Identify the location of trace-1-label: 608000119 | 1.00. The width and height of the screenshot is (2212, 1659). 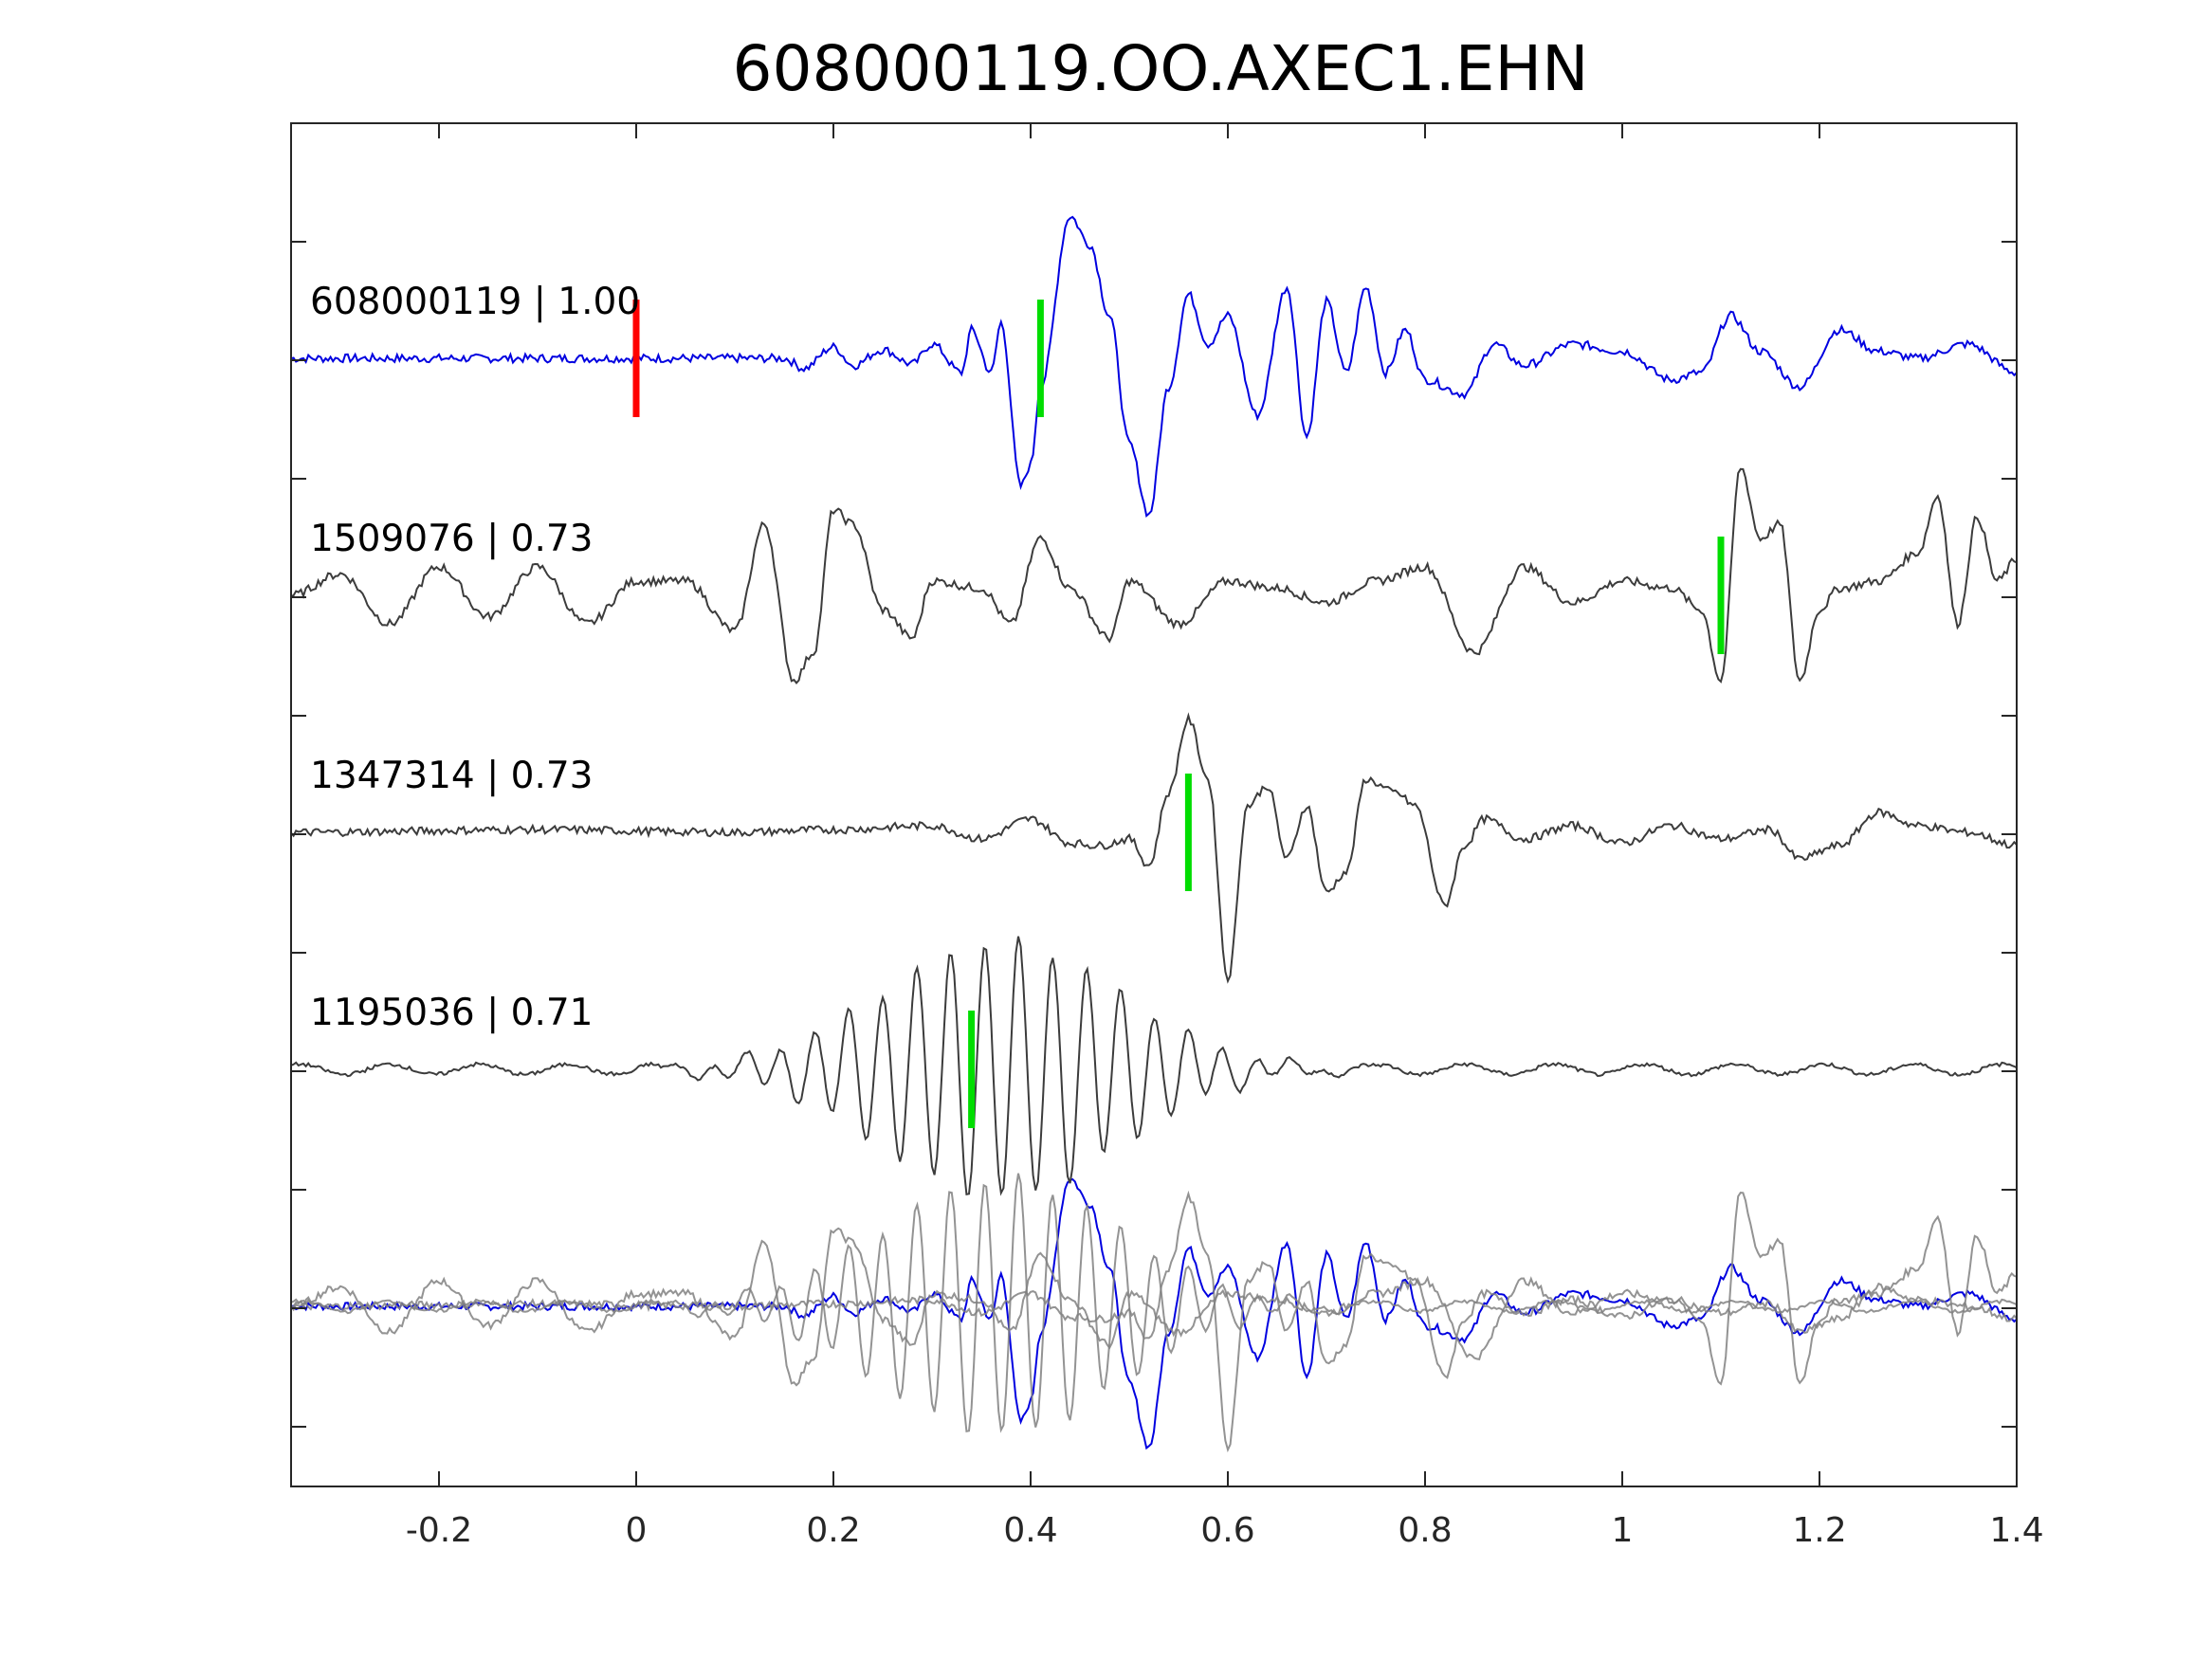
(475, 302).